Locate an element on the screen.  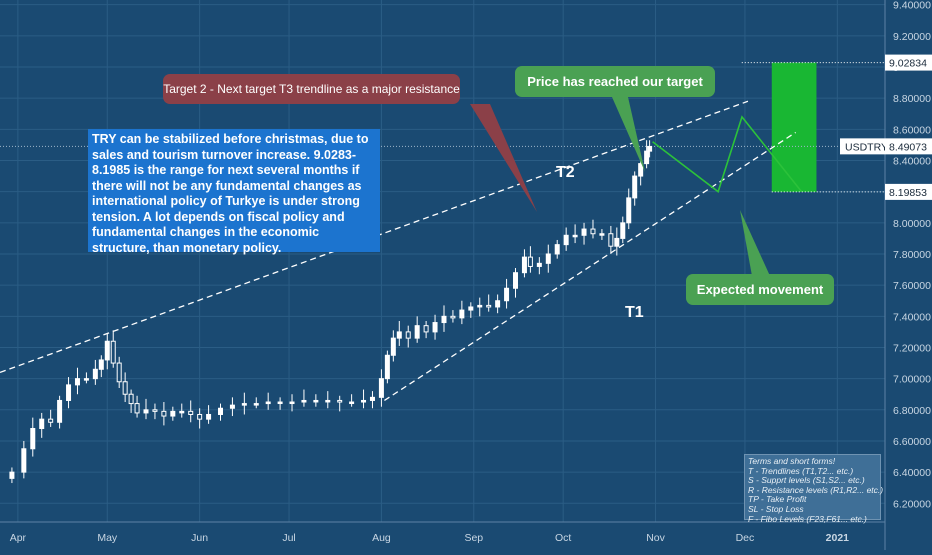
symbol-label-box is located at coordinates (862, 146).